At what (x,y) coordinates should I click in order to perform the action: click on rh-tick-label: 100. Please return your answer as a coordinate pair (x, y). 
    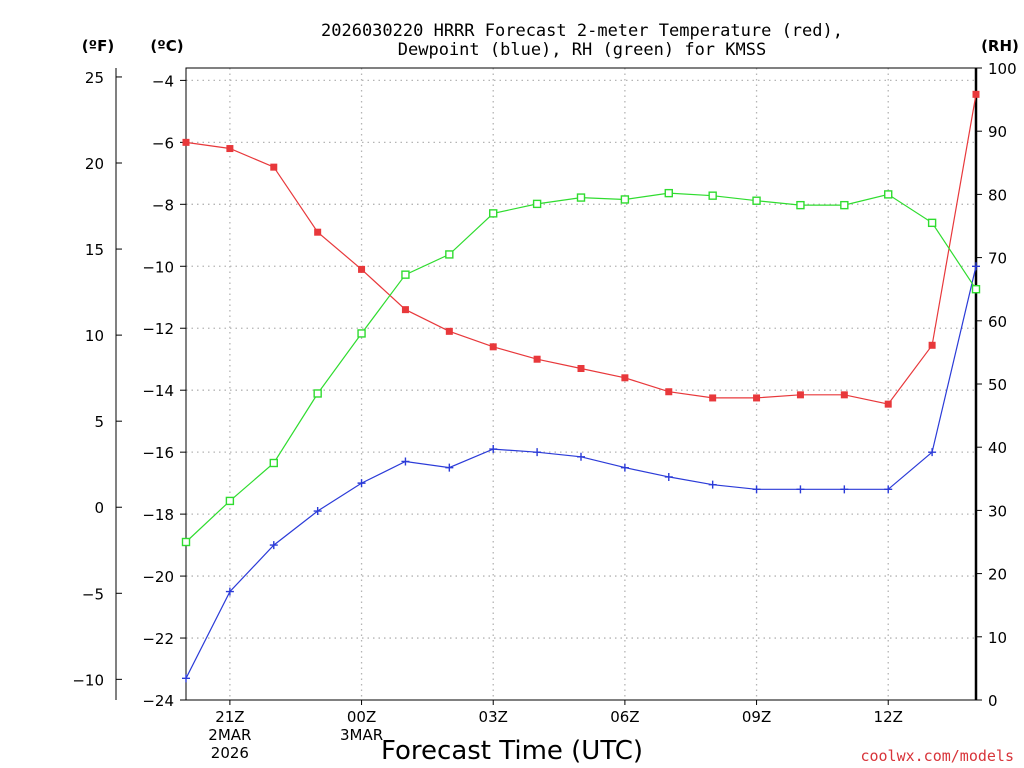
    Looking at the image, I should click on (1002, 69).